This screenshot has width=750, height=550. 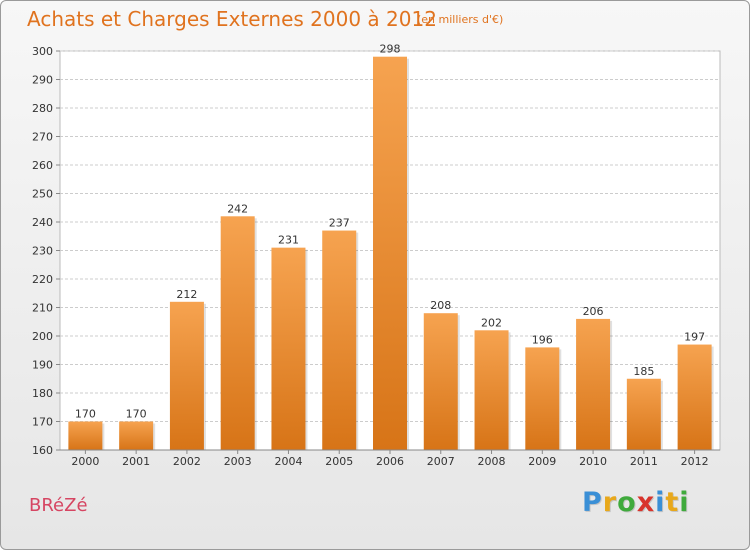 I want to click on x-tick-label: 2009, so click(x=542, y=461).